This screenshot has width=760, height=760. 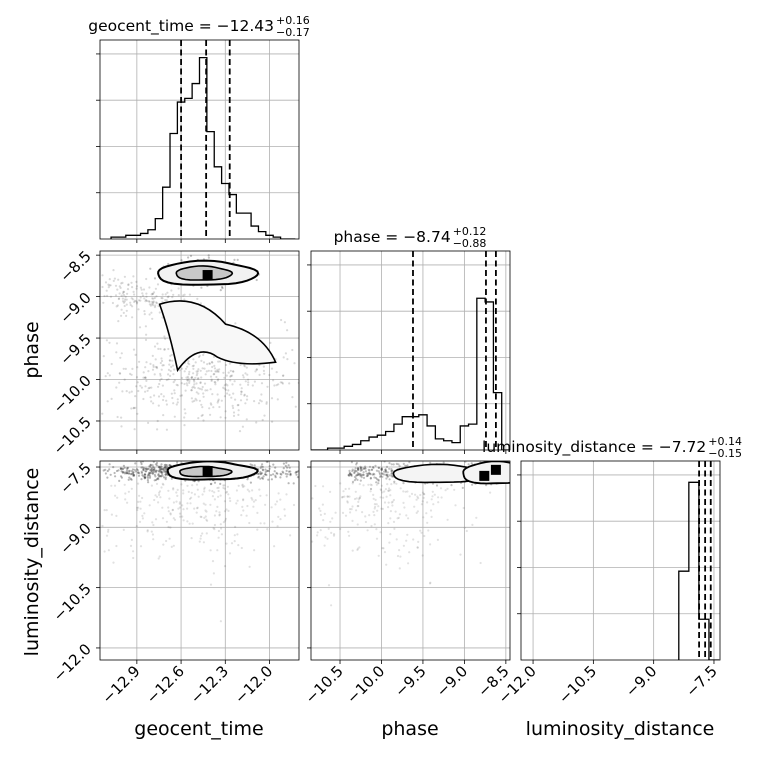 What do you see at coordinates (75, 266) in the screenshot?
I see `y-tick-label: −8.5` at bounding box center [75, 266].